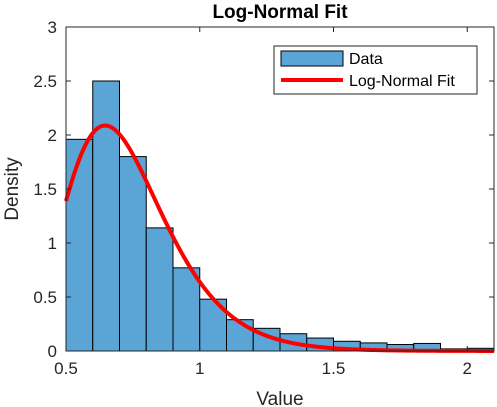 The width and height of the screenshot is (497, 407). I want to click on y-tick-label: 3, so click(52, 27).